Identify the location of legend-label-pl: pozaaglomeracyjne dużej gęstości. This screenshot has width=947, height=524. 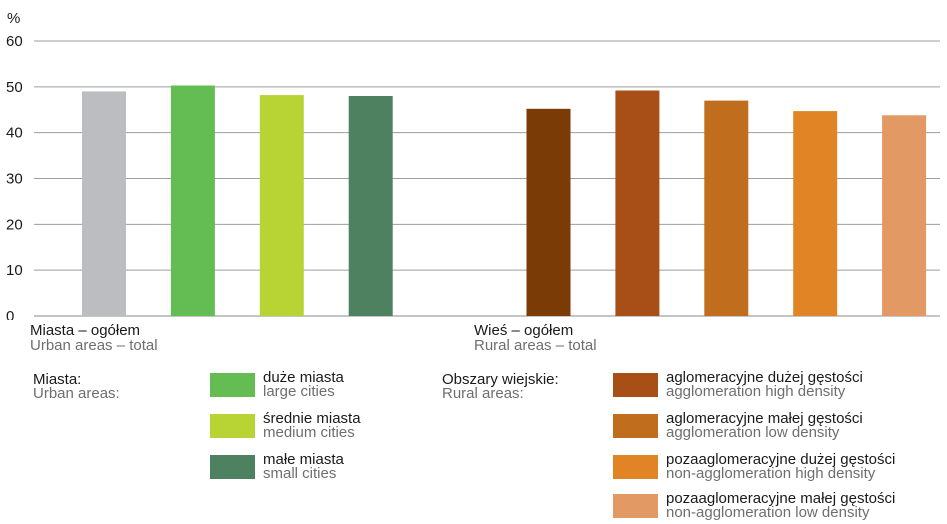
(781, 459).